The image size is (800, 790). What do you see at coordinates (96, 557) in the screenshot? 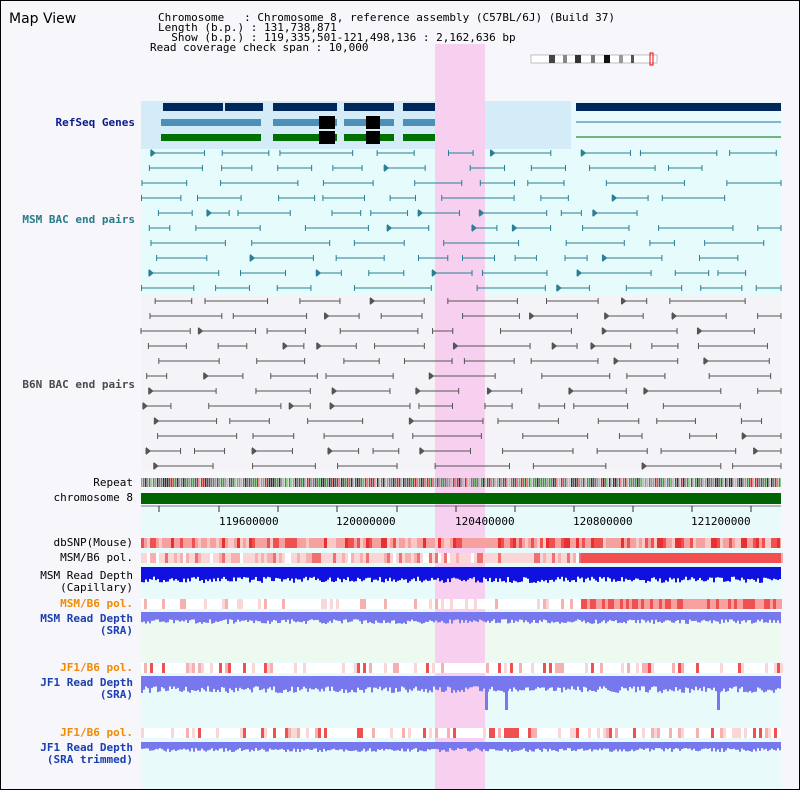
I see `msm-b6-pol-label-1: MSM/B6 pol.` at bounding box center [96, 557].